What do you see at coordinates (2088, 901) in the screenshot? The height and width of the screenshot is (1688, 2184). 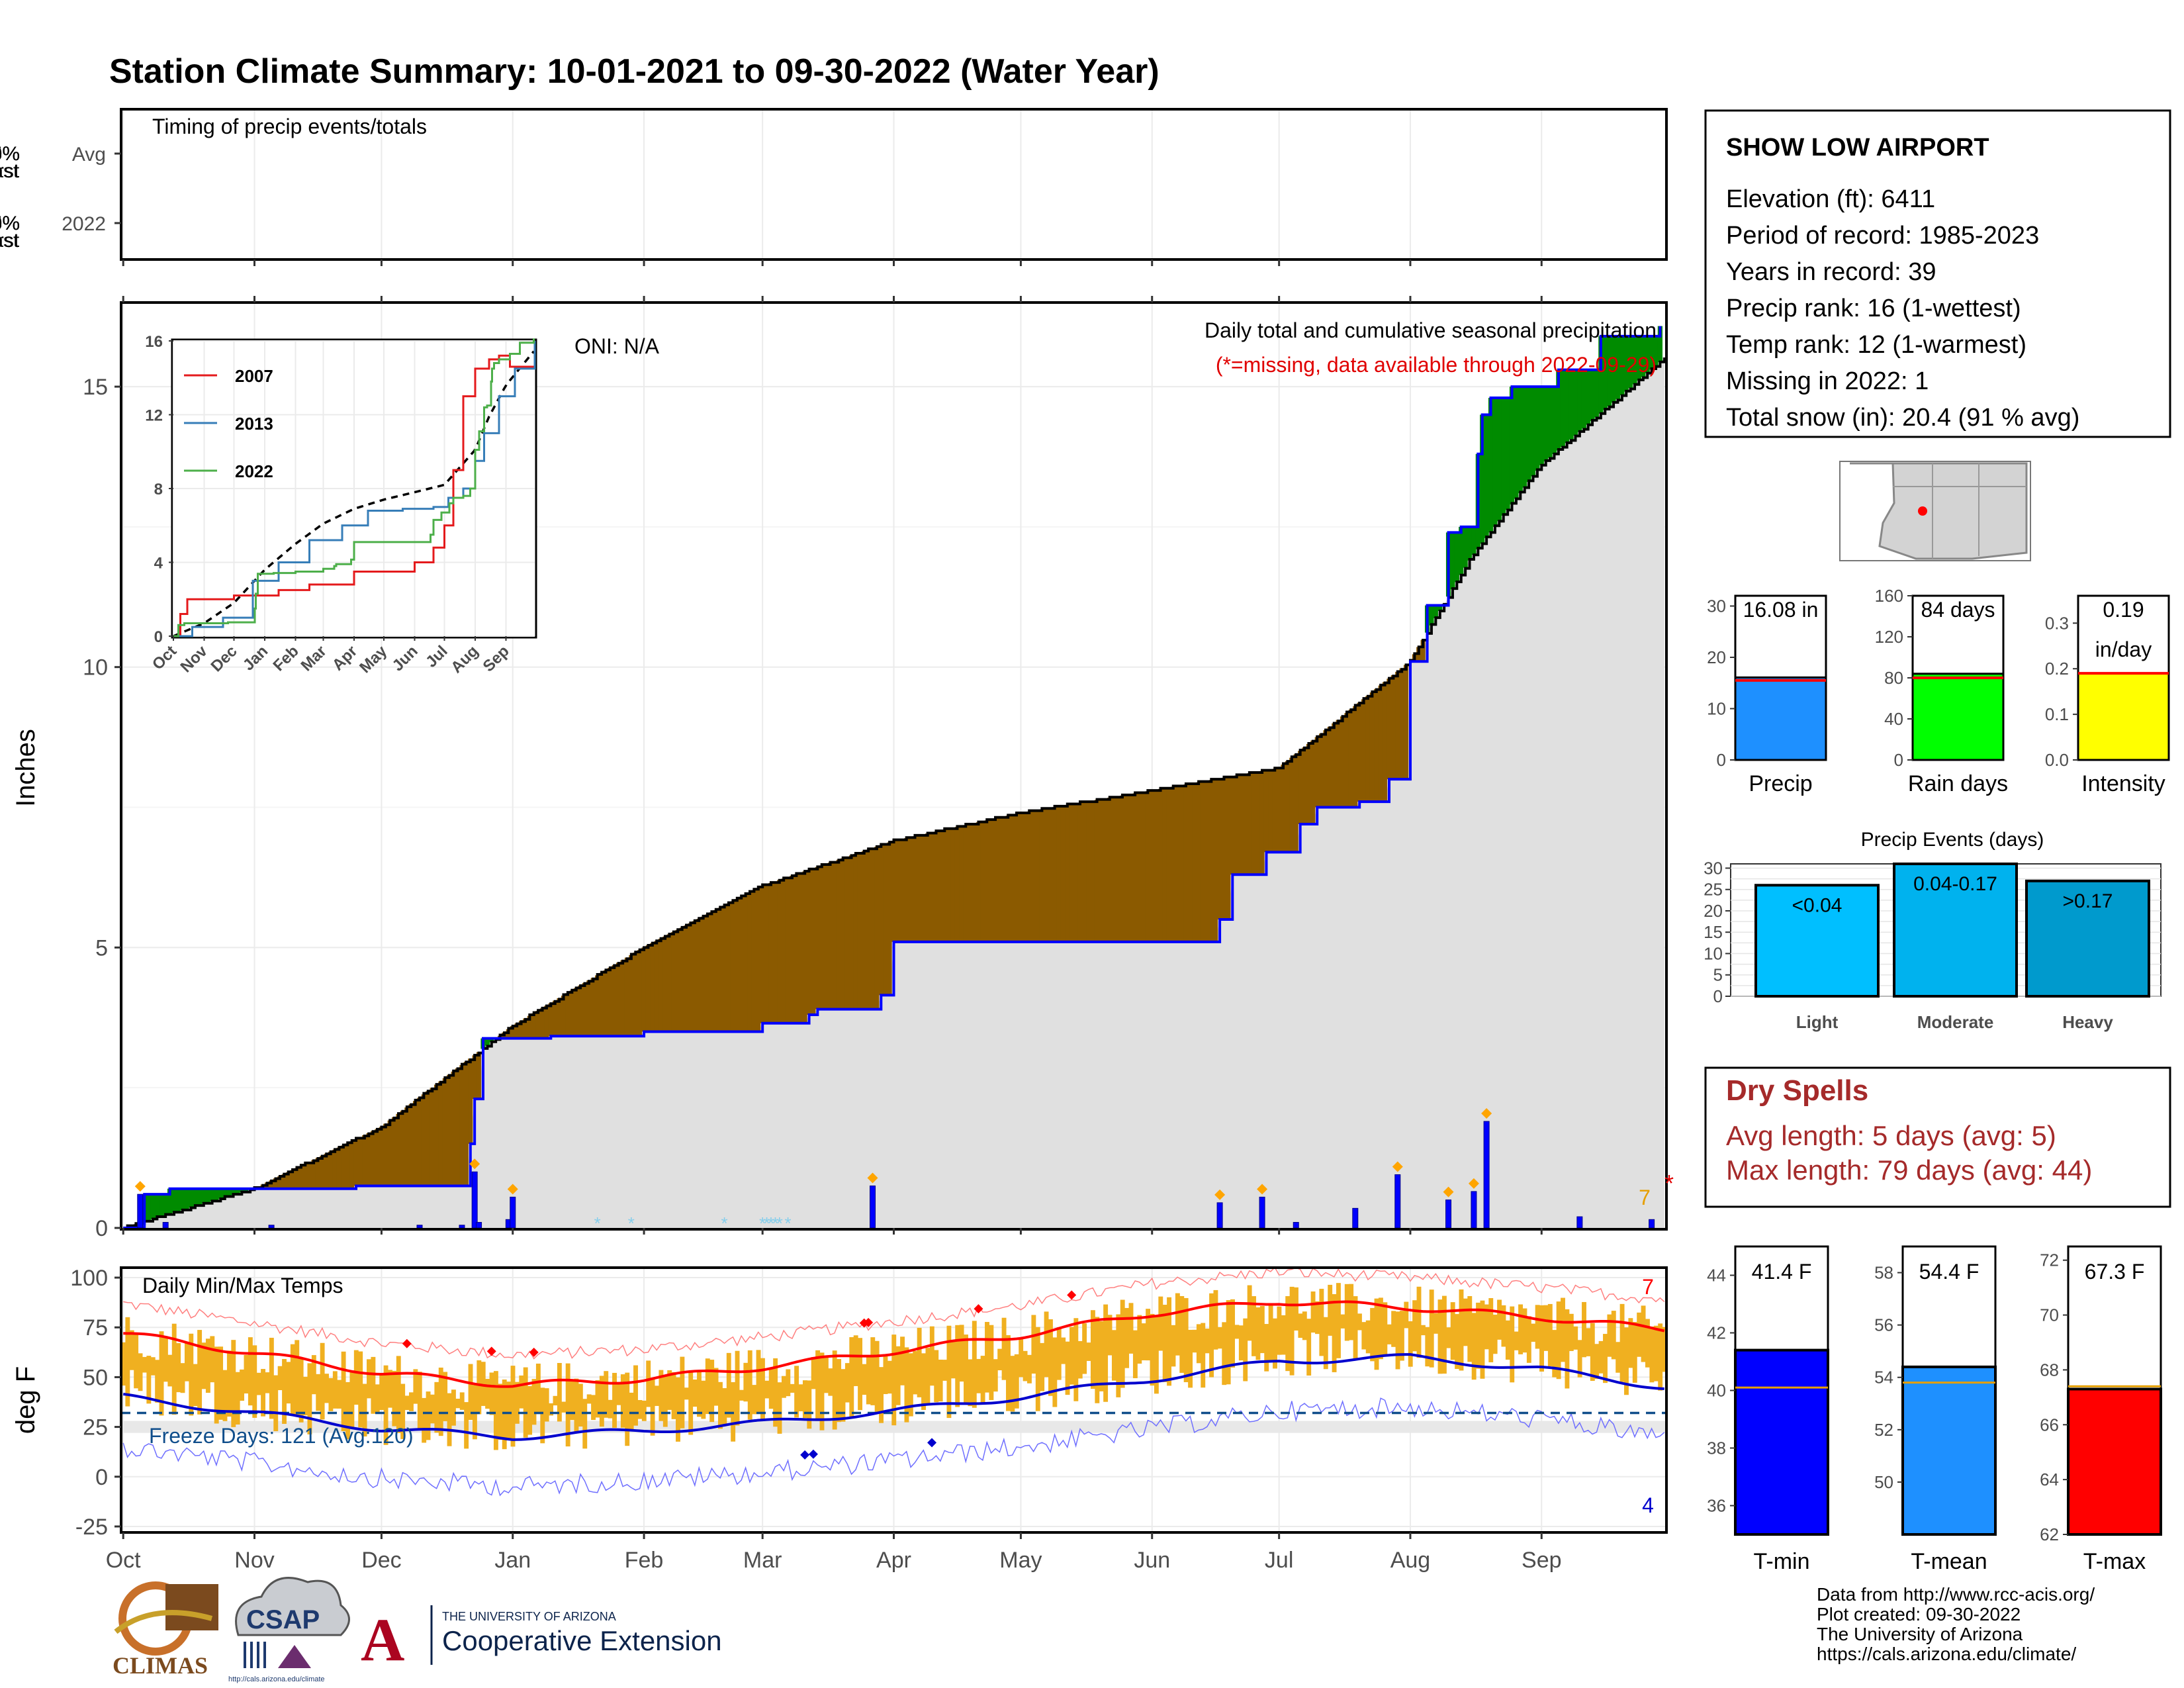 I see `event-bar-label: >0.17` at bounding box center [2088, 901].